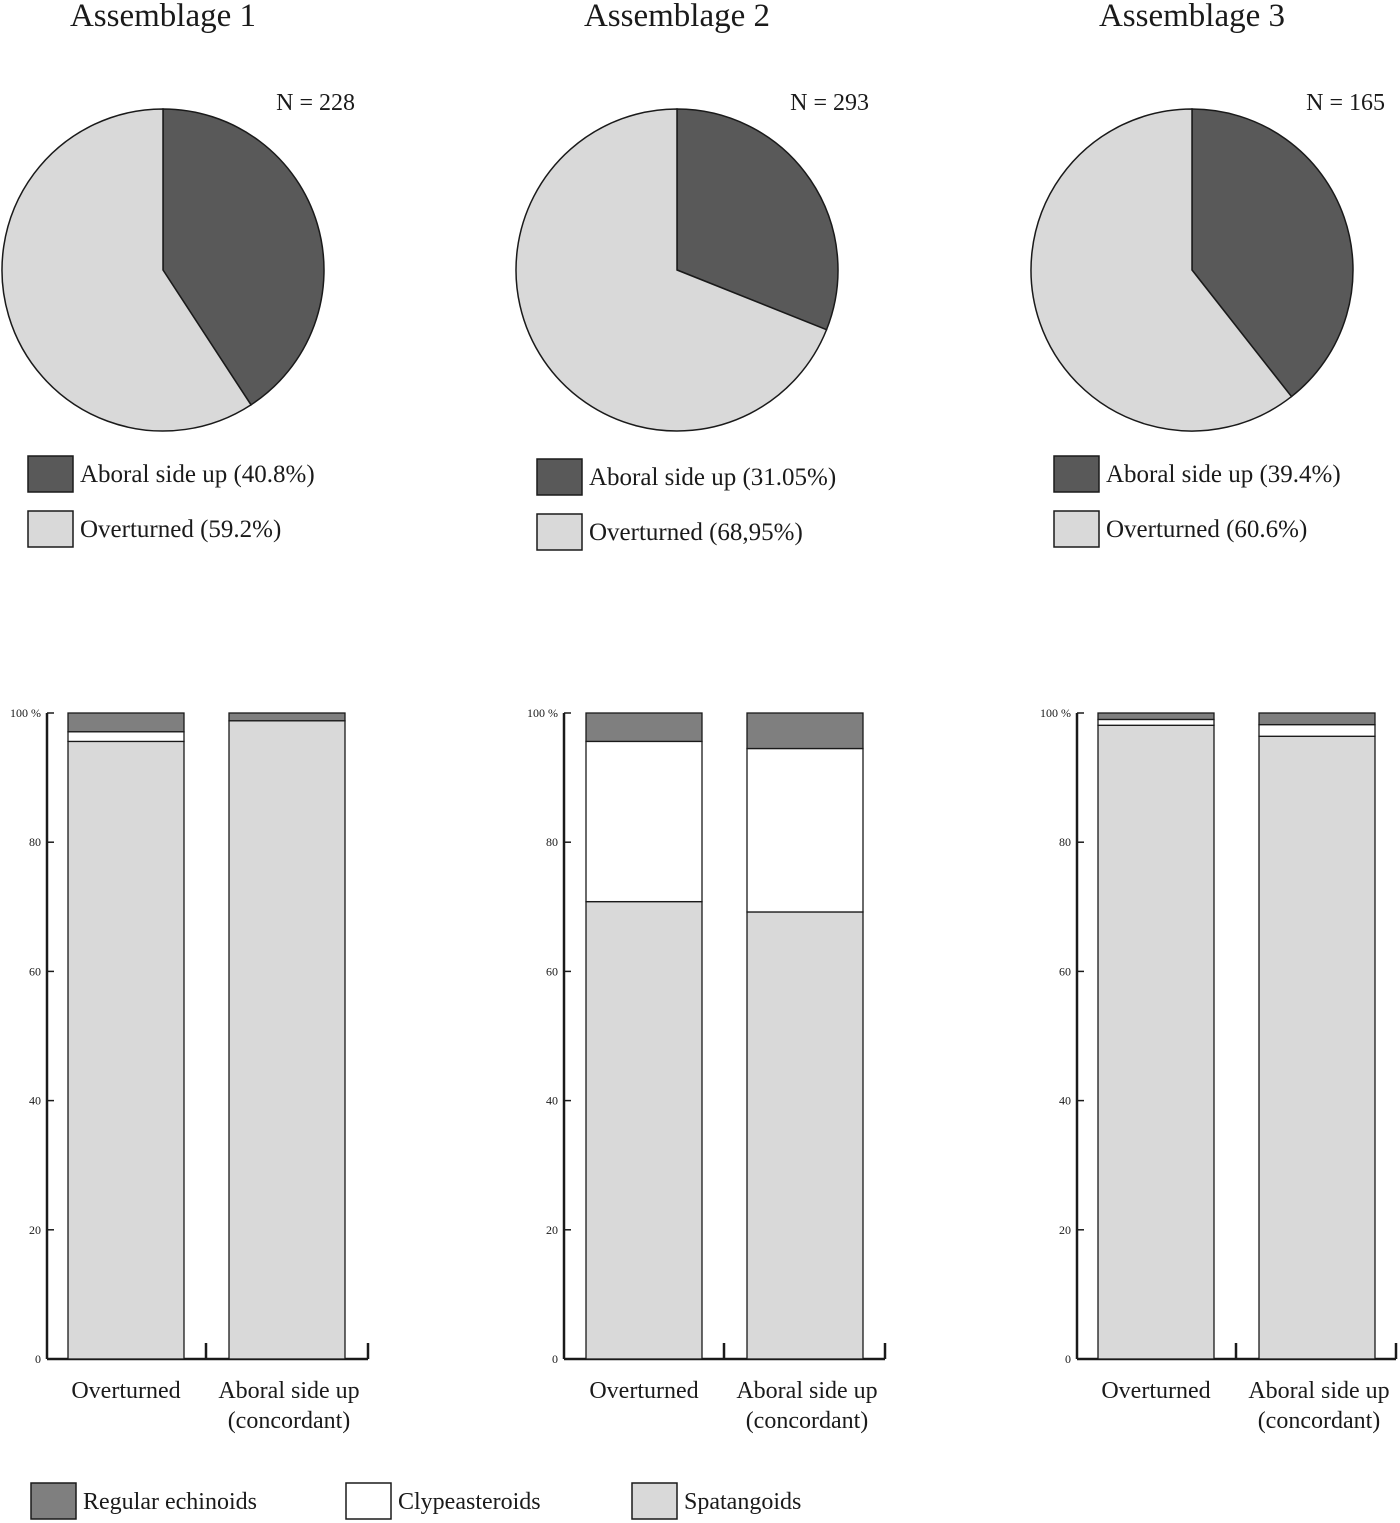 This screenshot has width=1400, height=1523. What do you see at coordinates (53, 1501) in the screenshot?
I see `regular-echinoids-swatch` at bounding box center [53, 1501].